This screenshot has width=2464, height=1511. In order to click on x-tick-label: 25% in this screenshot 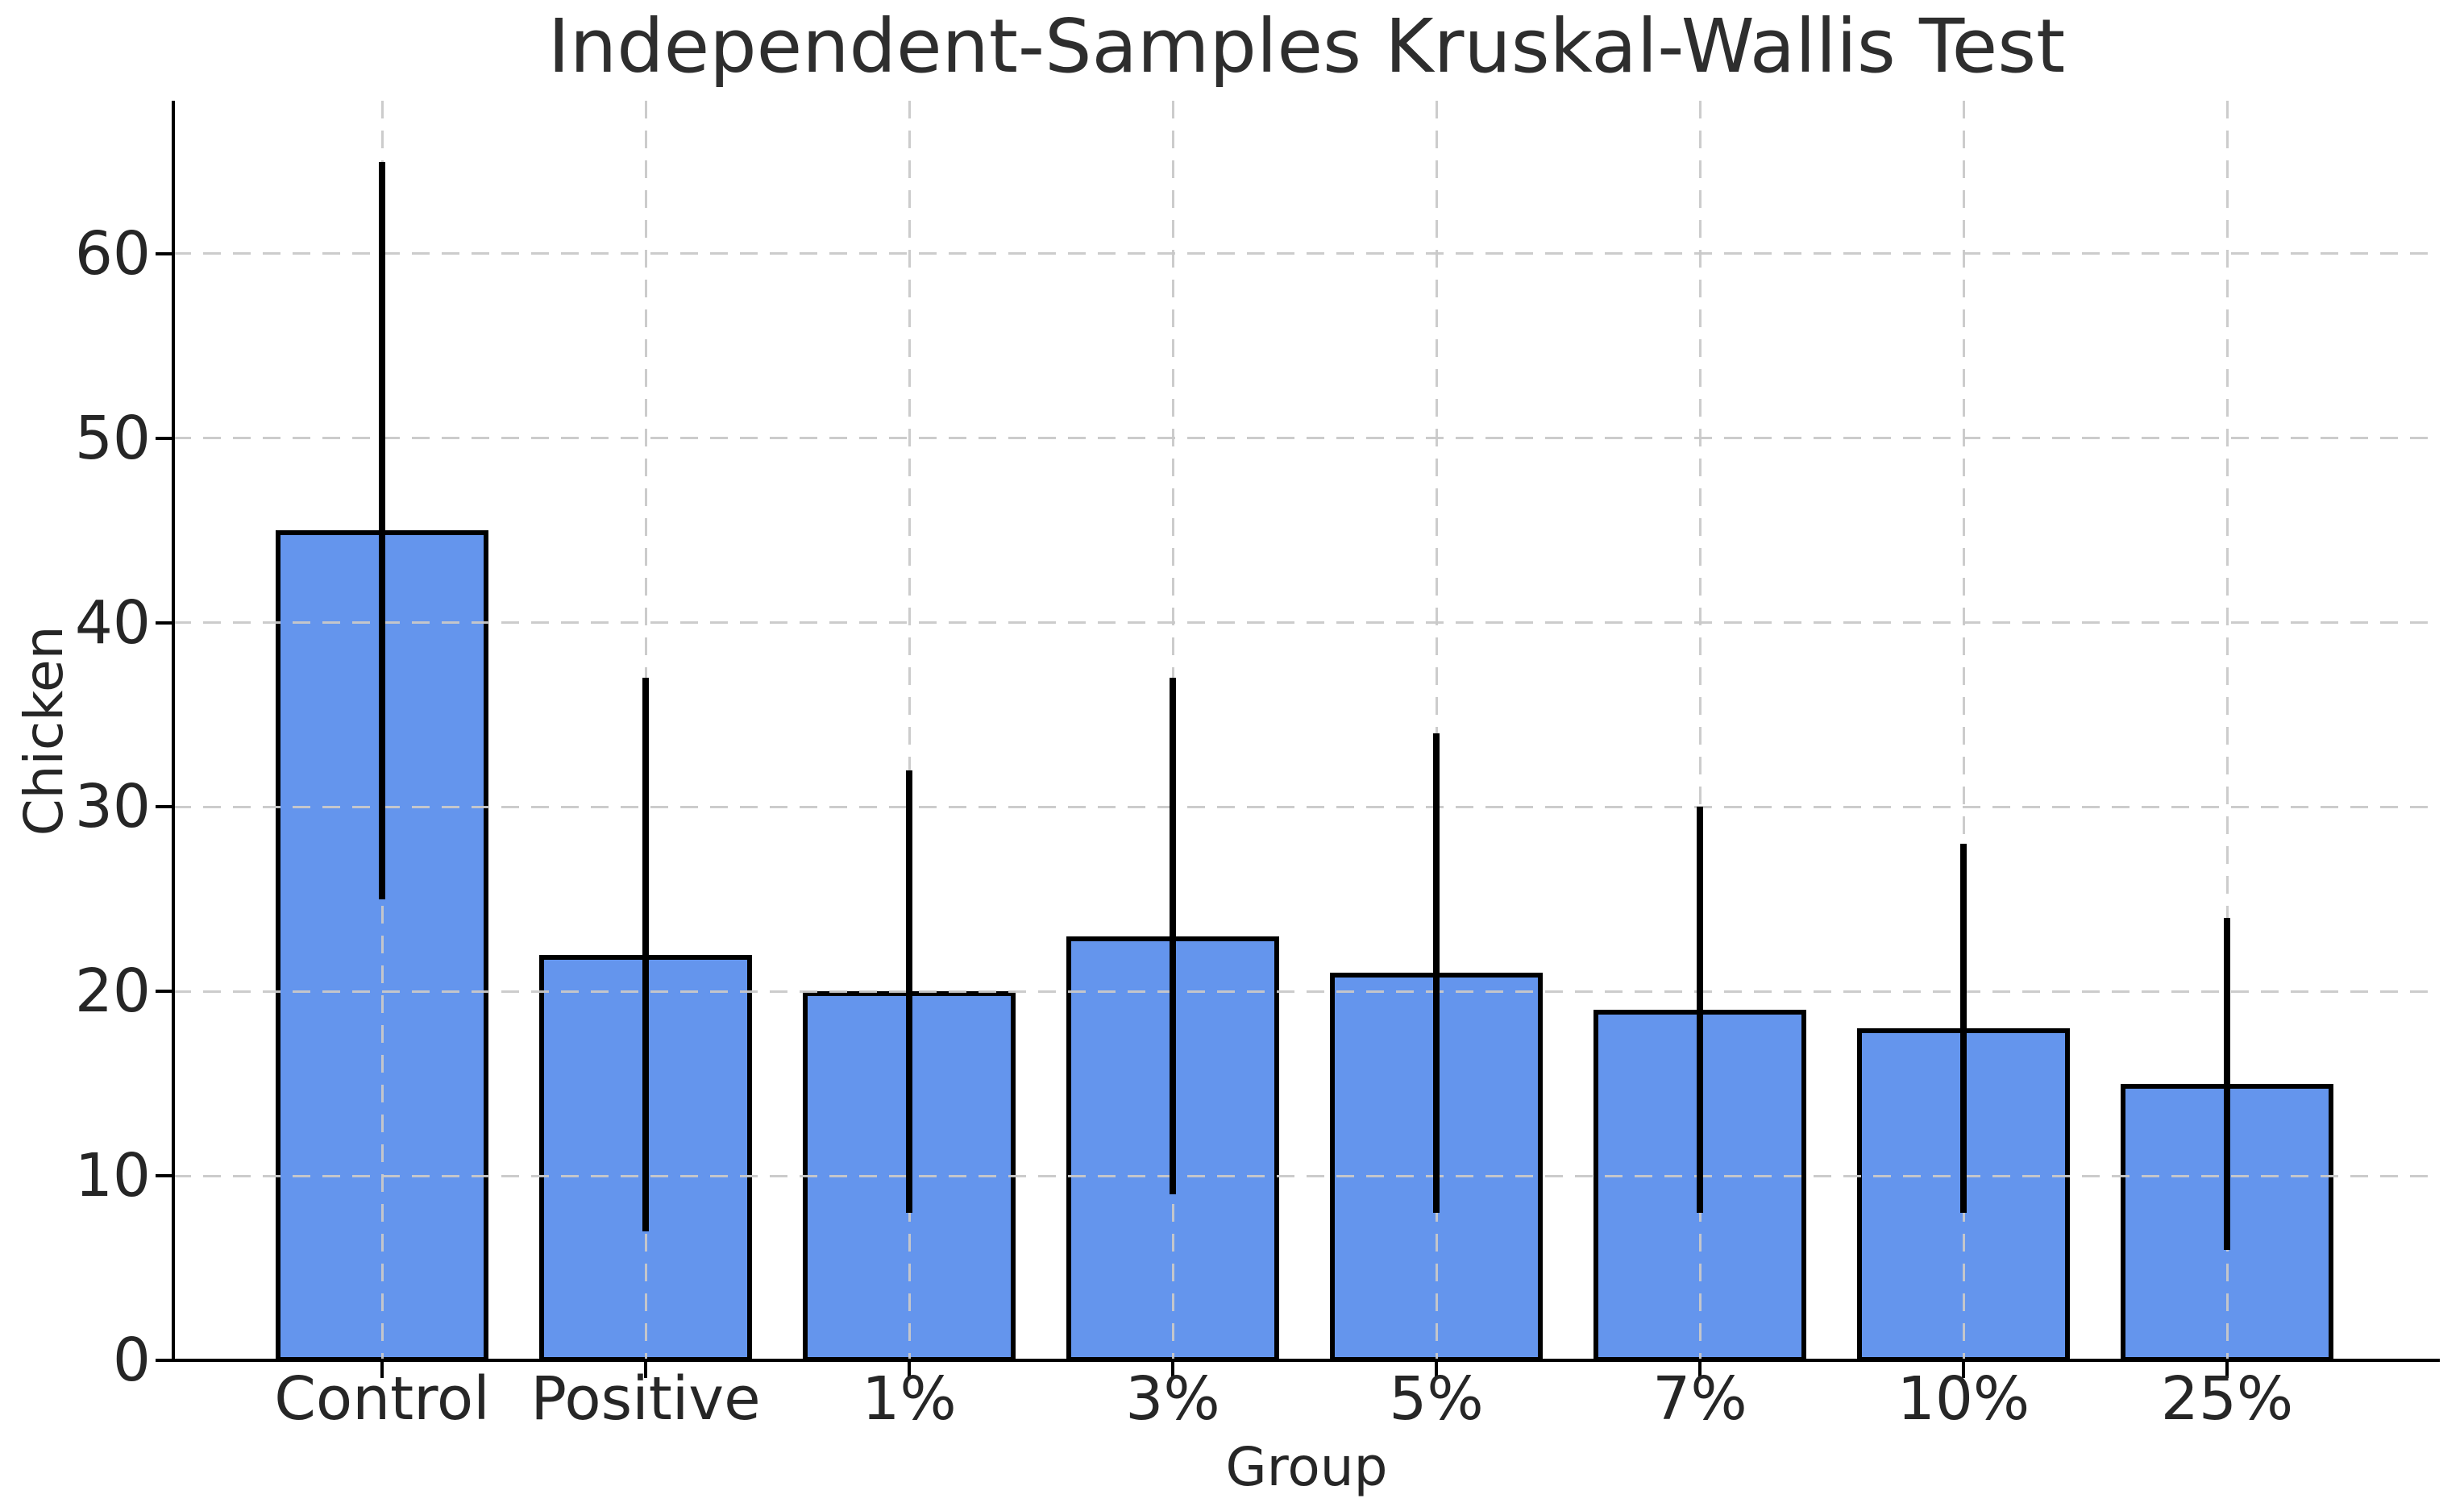, I will do `click(2227, 1399)`.